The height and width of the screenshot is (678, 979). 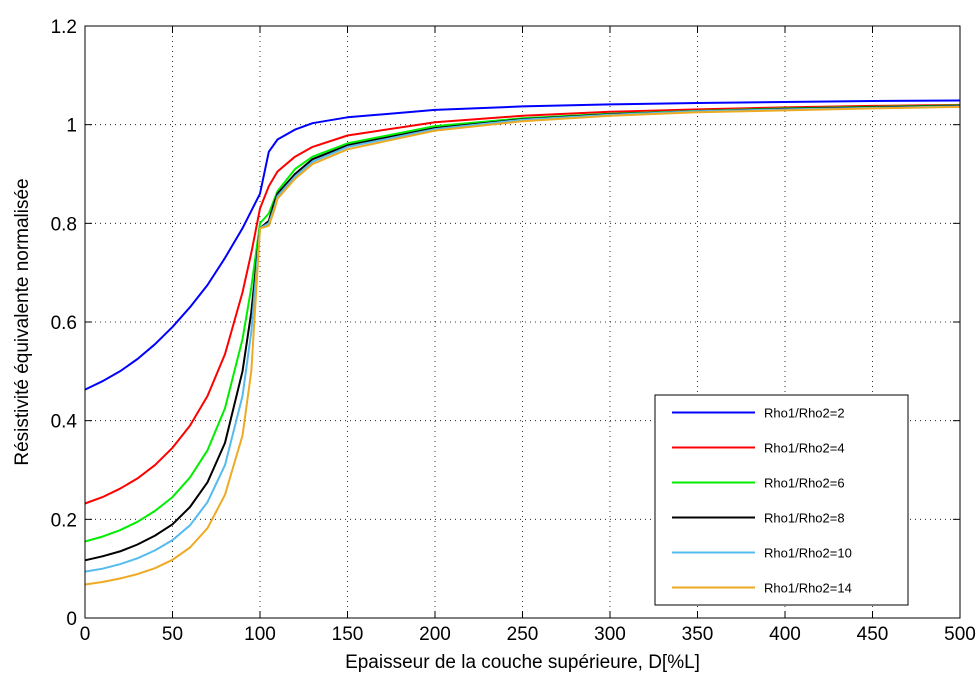 What do you see at coordinates (64, 323) in the screenshot?
I see `y-tick-label: 0.6` at bounding box center [64, 323].